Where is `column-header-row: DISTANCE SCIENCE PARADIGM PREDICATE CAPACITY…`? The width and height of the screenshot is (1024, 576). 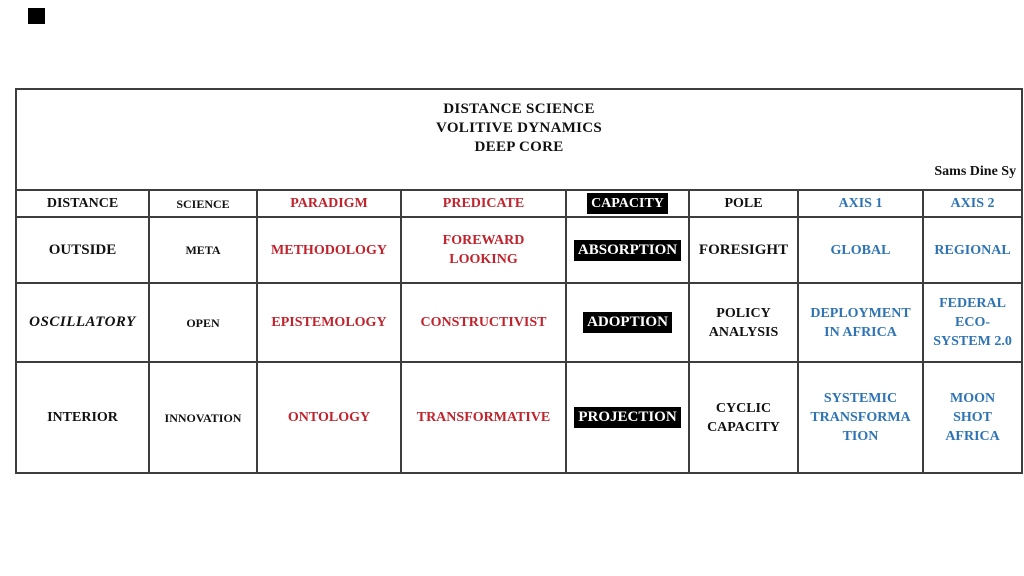
column-header-row: DISTANCE SCIENCE PARADIGM PREDICATE CAPACITY… is located at coordinates (519, 203).